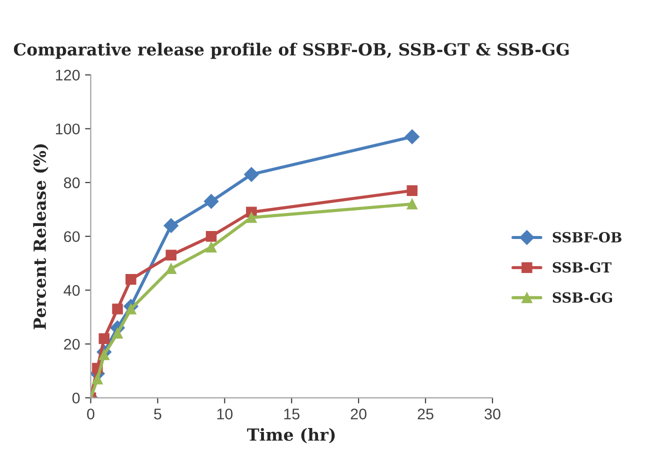  Describe the element at coordinates (291, 436) in the screenshot. I see `x-axis-title: Time (hr)` at that location.